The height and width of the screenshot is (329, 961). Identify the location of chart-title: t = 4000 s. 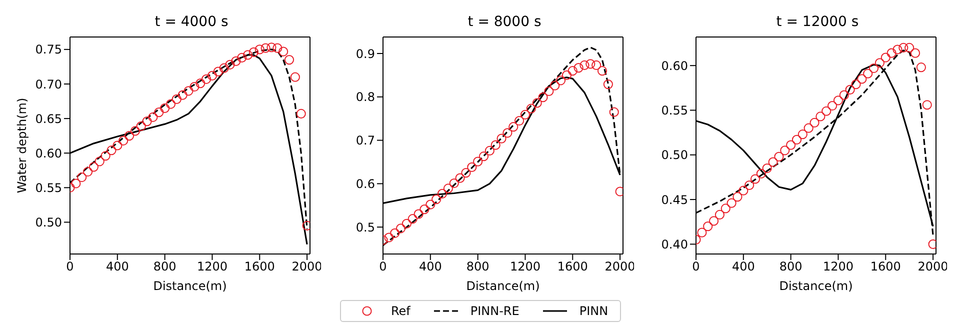
(192, 22).